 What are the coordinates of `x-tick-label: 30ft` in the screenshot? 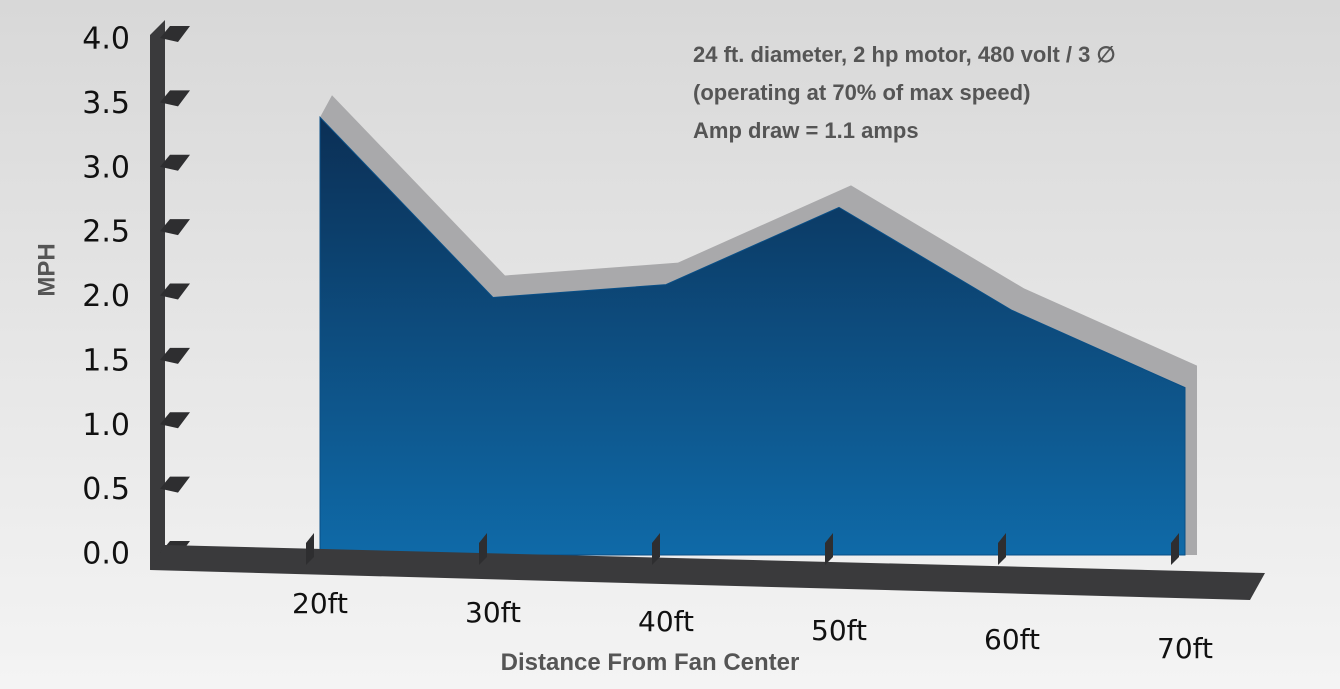 It's located at (493, 612).